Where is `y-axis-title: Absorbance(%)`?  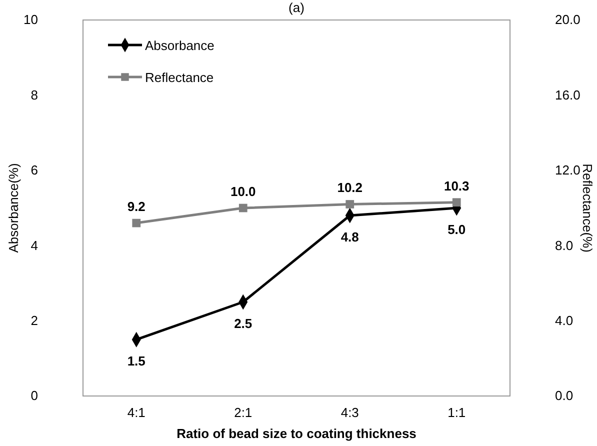 y-axis-title: Absorbance(%) is located at coordinates (13, 208).